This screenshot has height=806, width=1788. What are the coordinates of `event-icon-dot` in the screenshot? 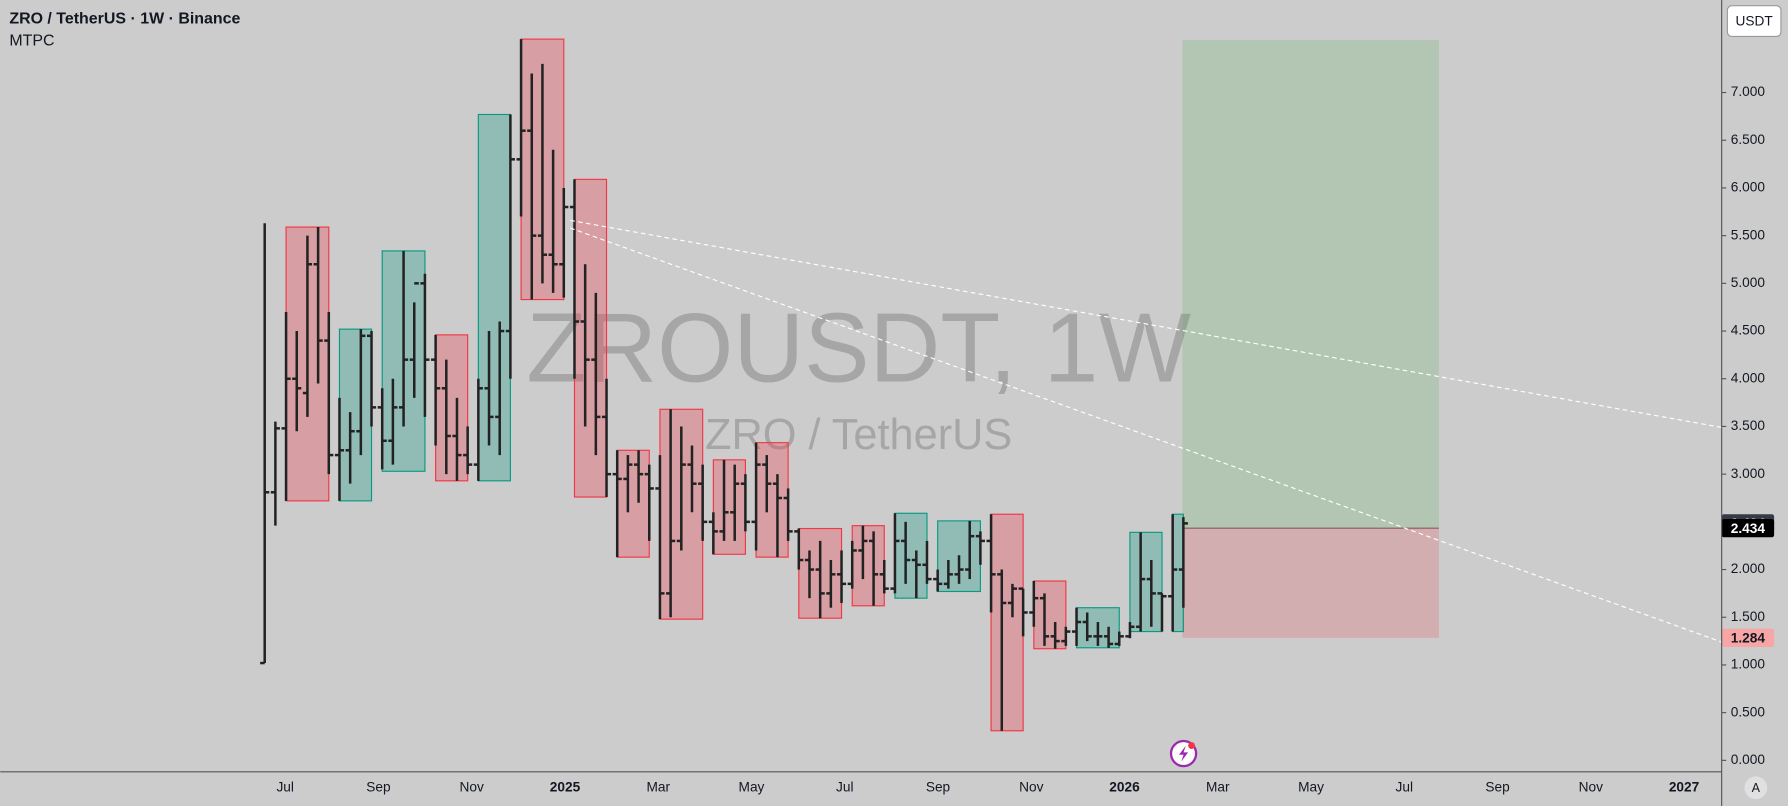 It's located at (1191, 745).